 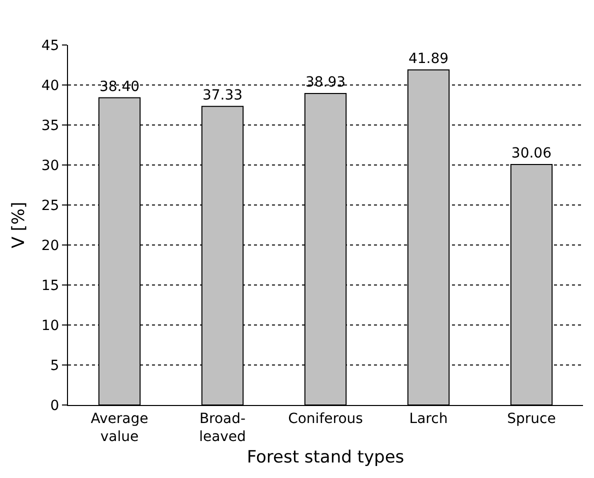 What do you see at coordinates (222, 95) in the screenshot?
I see `data-label: 37.33` at bounding box center [222, 95].